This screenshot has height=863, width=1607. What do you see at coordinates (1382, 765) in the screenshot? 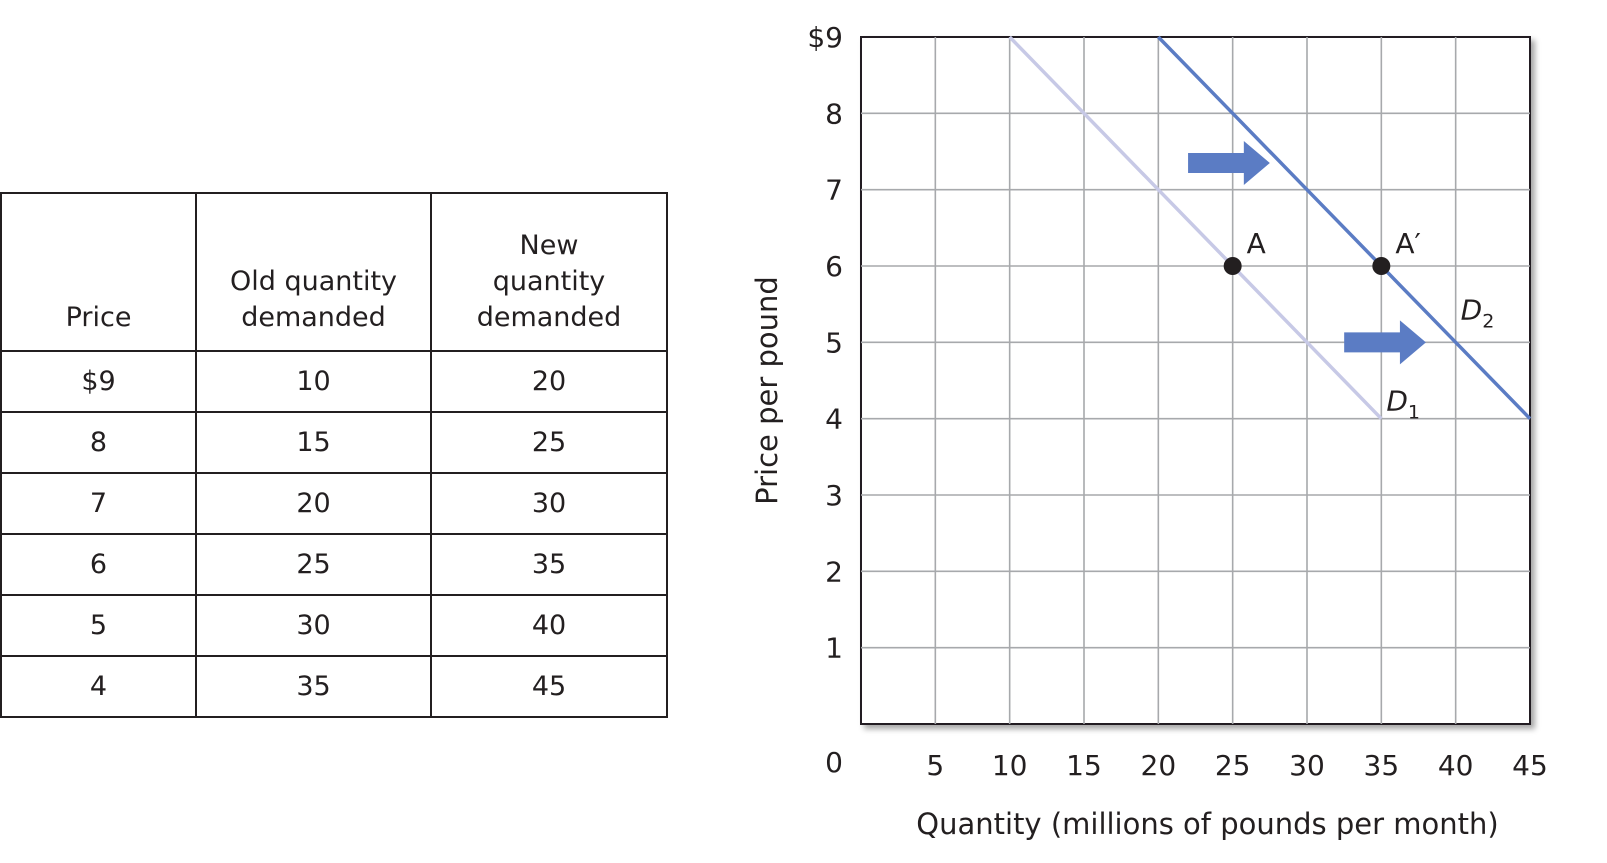
I see `x-tick-label: 35` at bounding box center [1382, 765].